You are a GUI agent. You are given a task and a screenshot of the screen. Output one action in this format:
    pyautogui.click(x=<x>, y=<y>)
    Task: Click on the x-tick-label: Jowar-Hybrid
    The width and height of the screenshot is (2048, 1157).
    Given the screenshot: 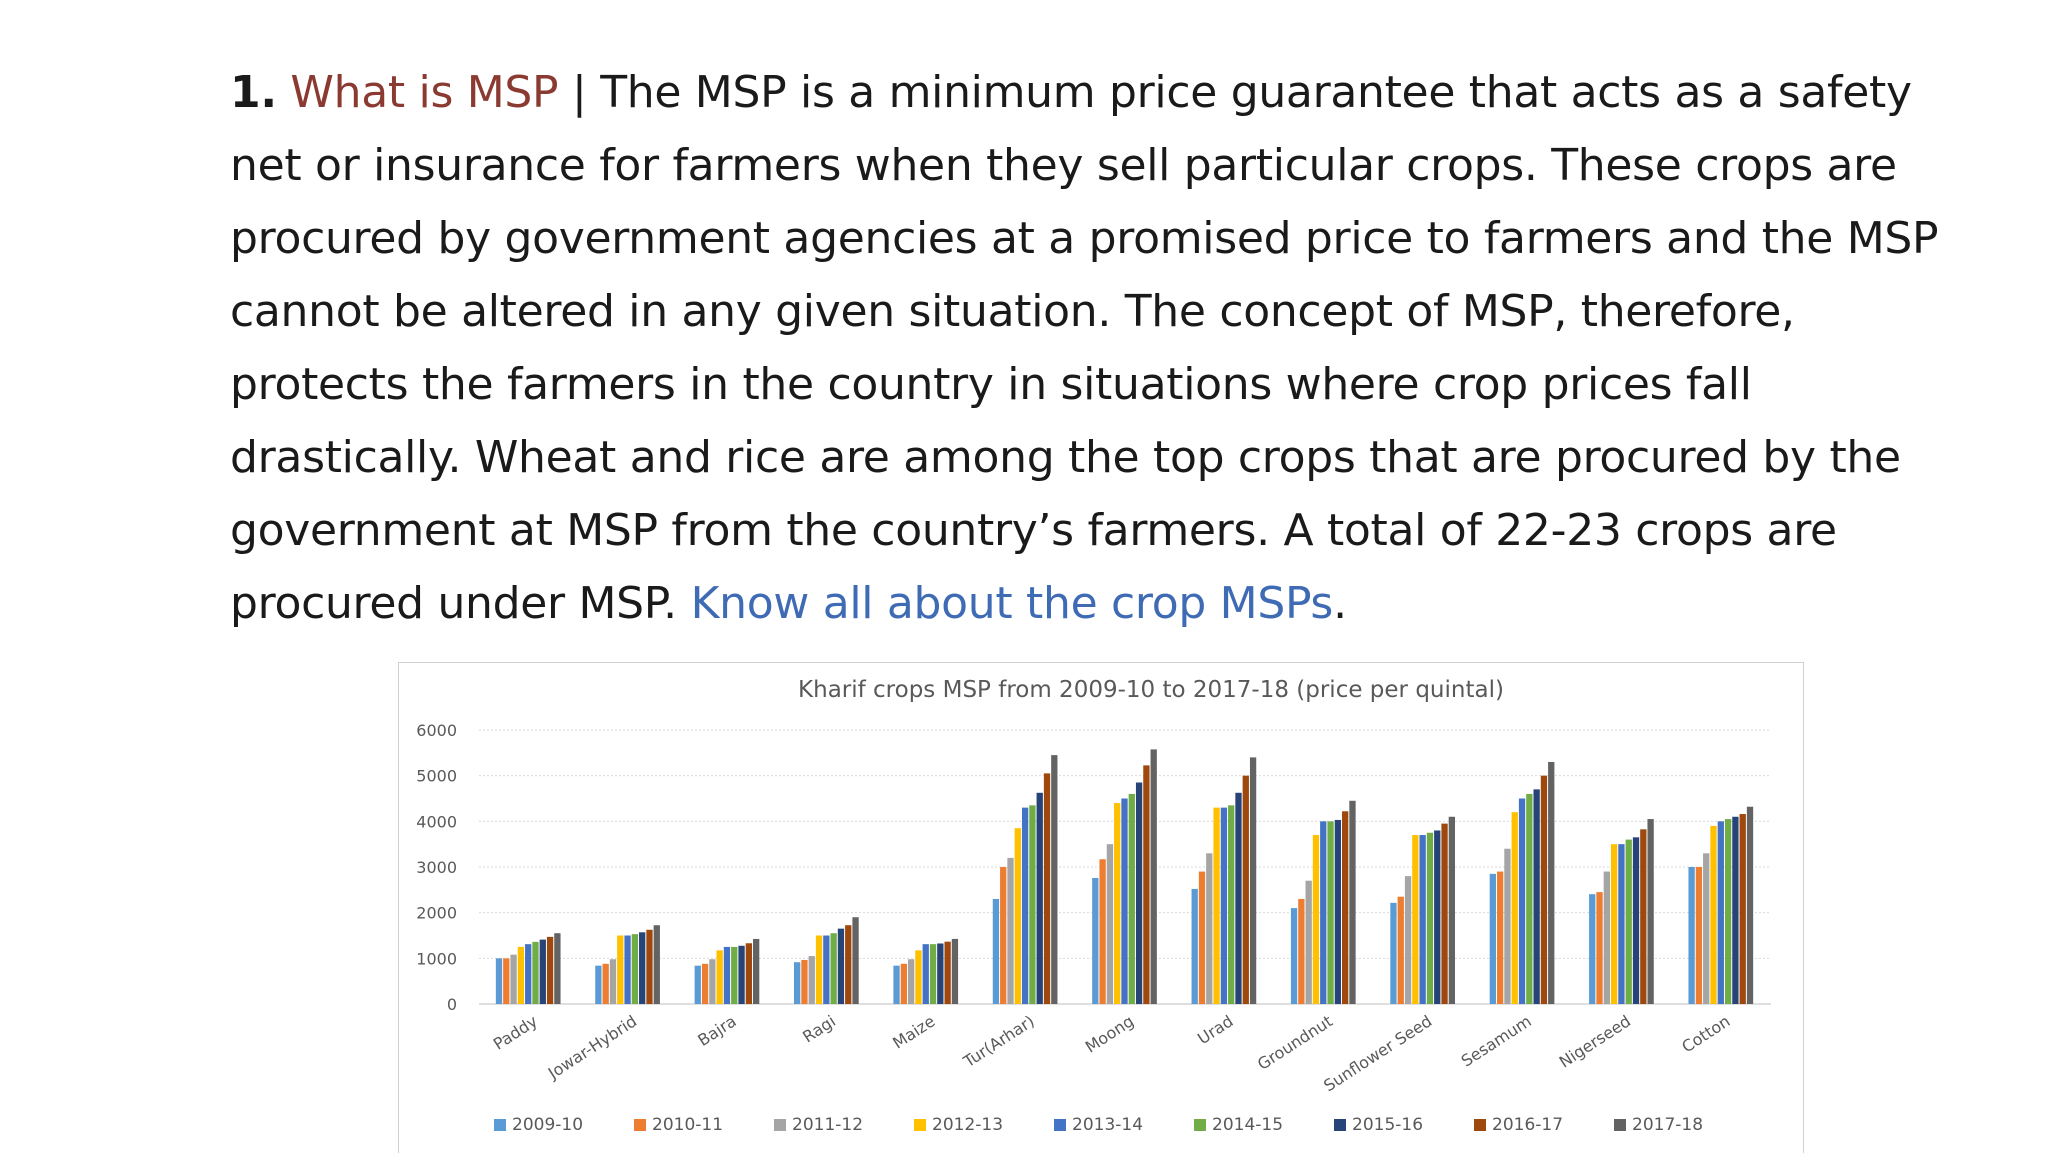 What is the action you would take?
    pyautogui.click(x=592, y=1047)
    